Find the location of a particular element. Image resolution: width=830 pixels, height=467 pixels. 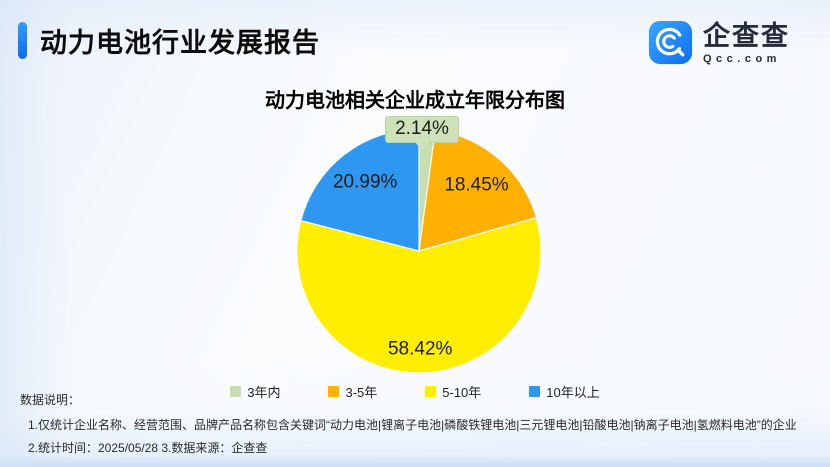

legend-item-3-5年: 3-5年 is located at coordinates (352, 391).